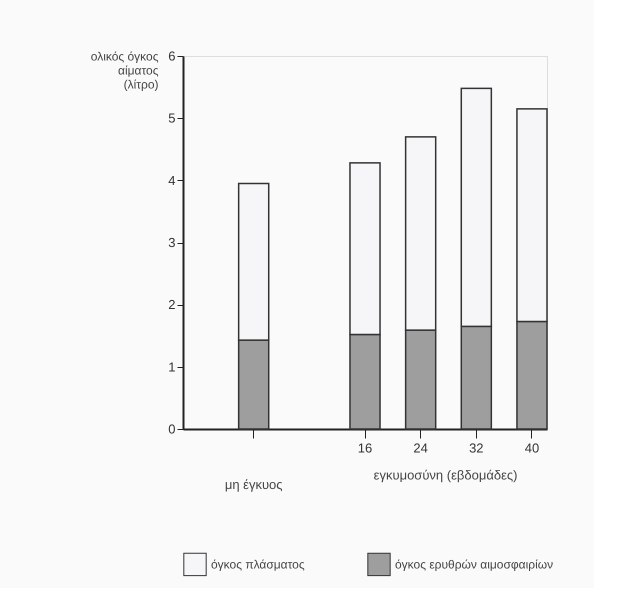 The width and height of the screenshot is (619, 599). I want to click on x-tick-label: 40, so click(532, 448).